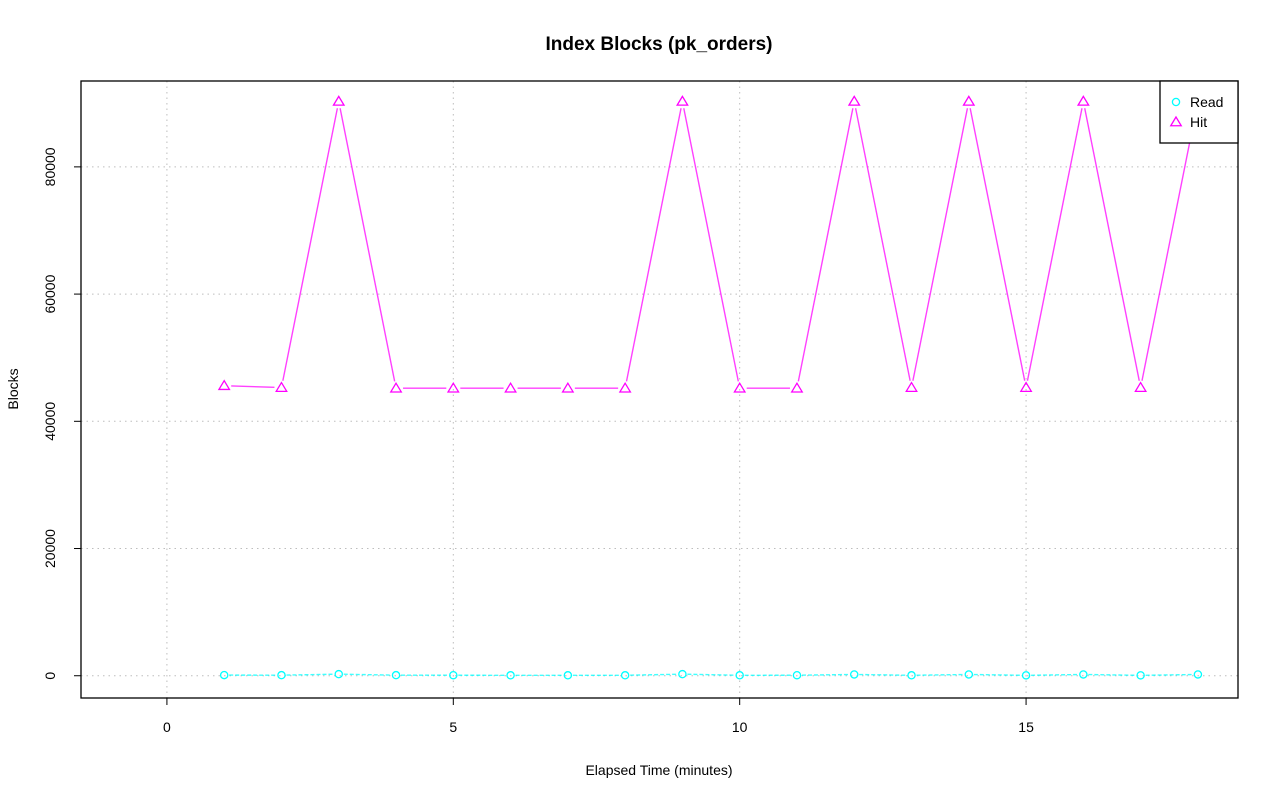  What do you see at coordinates (1026, 727) in the screenshot?
I see `x-tick-label: 15` at bounding box center [1026, 727].